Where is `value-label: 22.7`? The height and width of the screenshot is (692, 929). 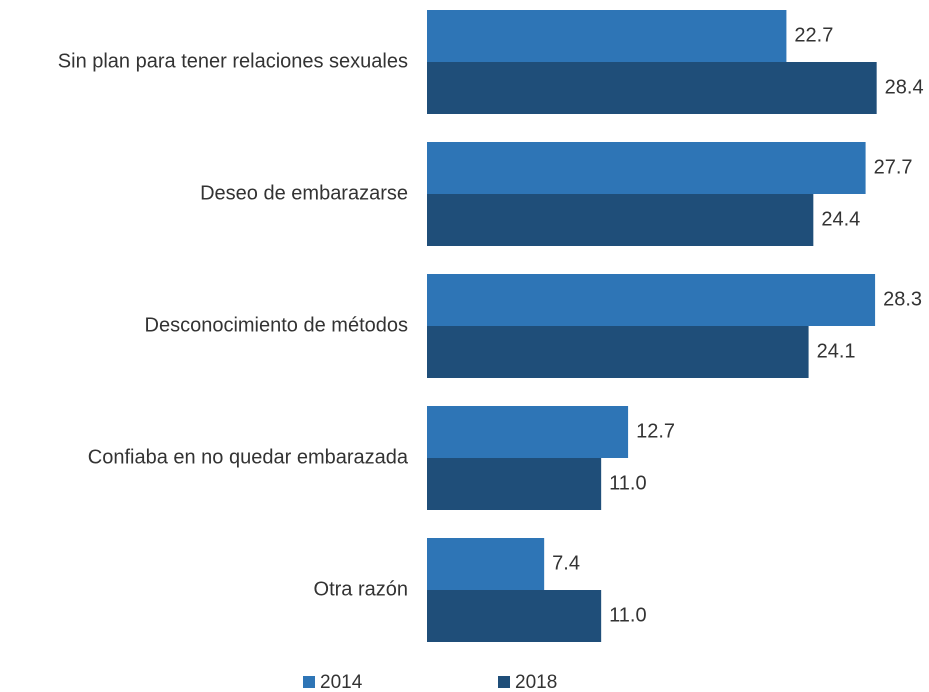
value-label: 22.7 is located at coordinates (813, 35).